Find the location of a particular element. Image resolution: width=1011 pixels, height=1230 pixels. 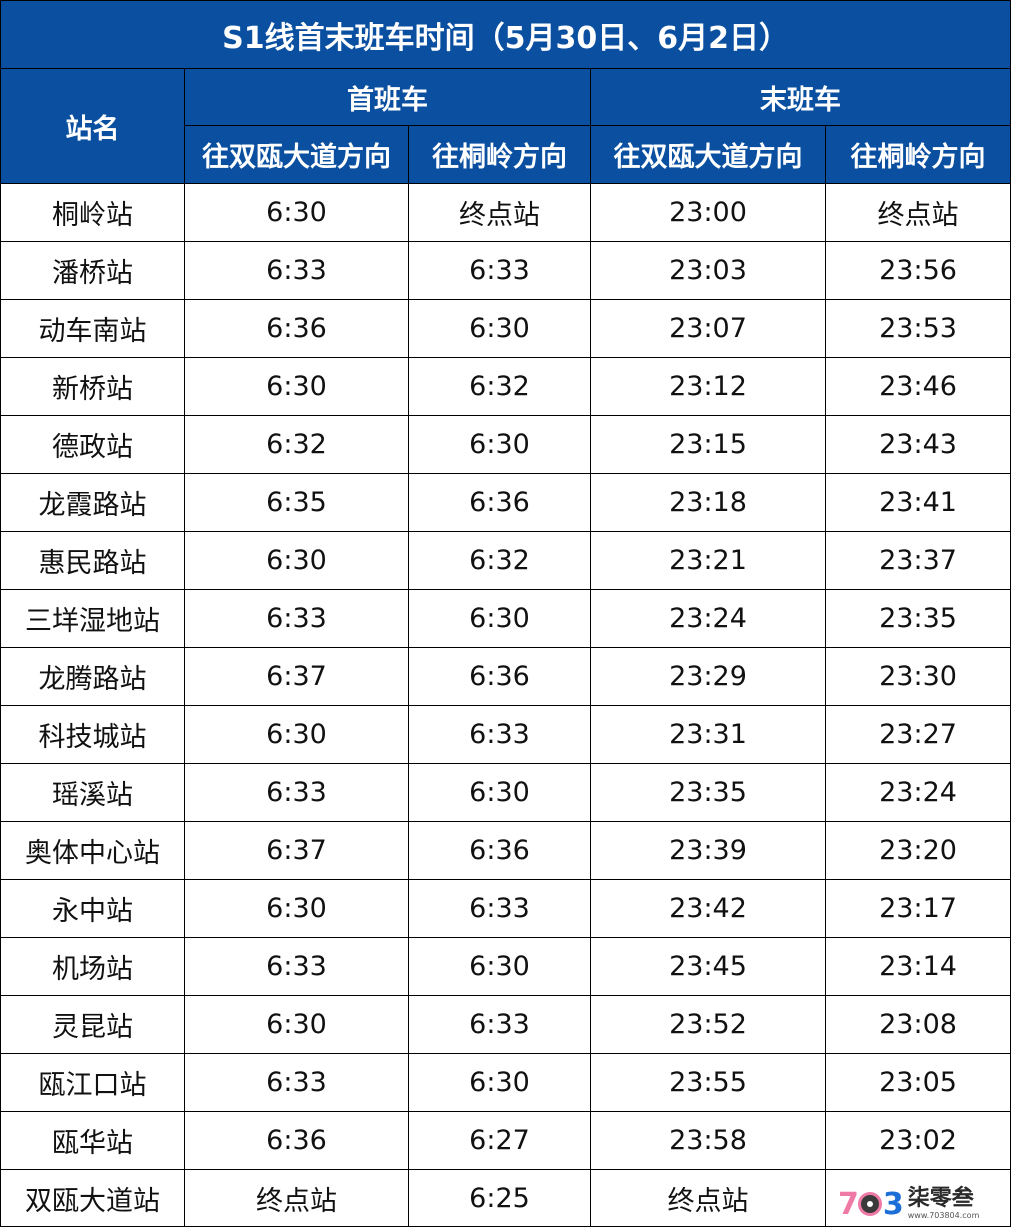

last-tongling-cell: 23:20 is located at coordinates (917, 850).